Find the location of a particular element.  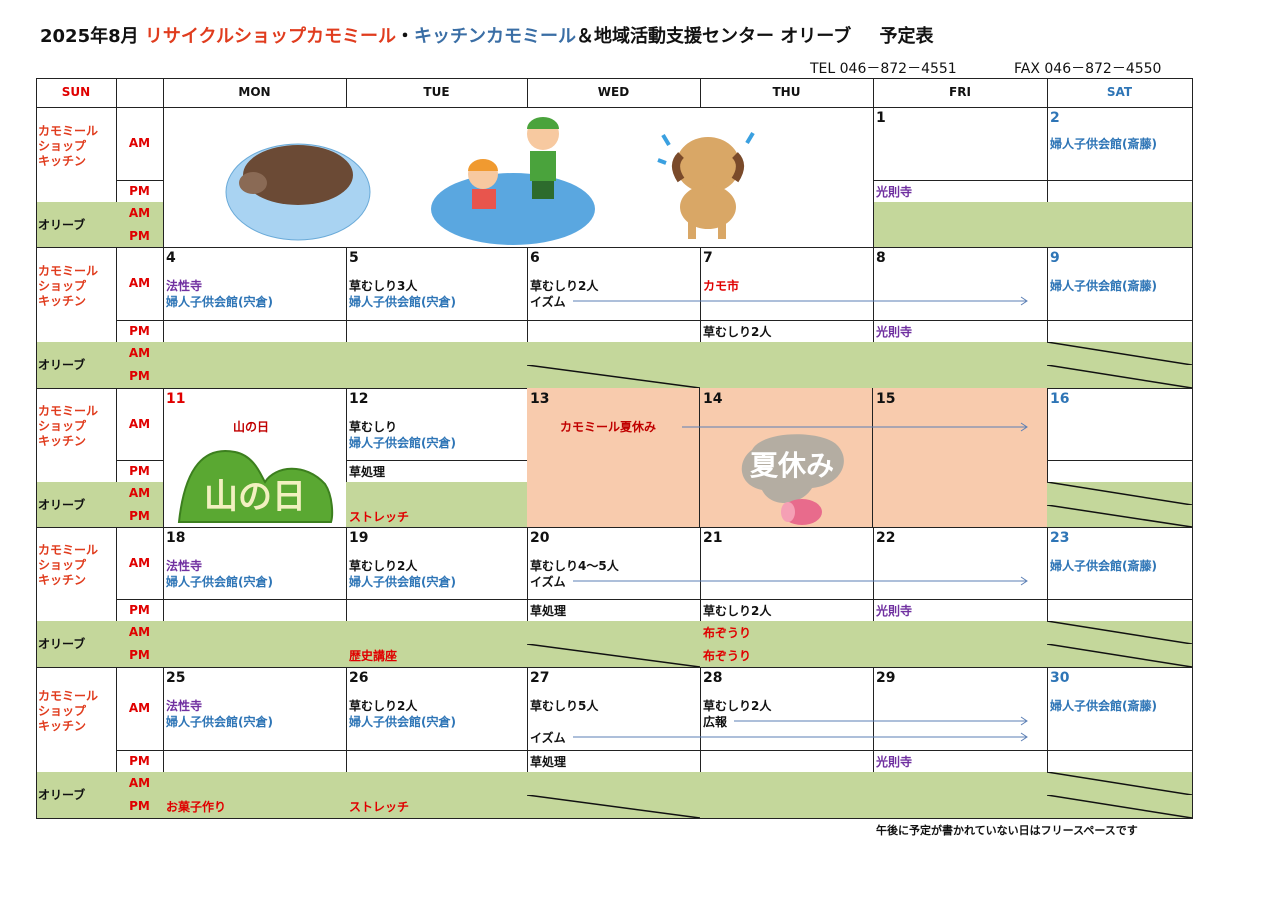

title-shop: リサイクルショップカモミール is located at coordinates (270, 36).